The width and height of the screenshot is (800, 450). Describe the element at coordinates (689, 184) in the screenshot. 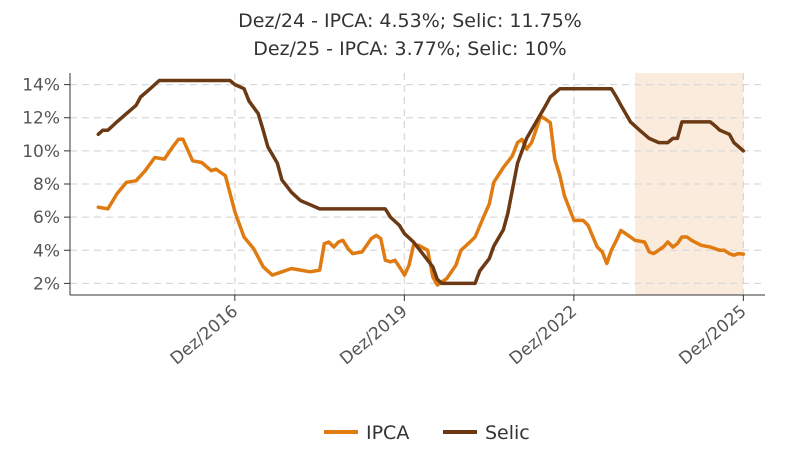

I see `forecast-highlight-band` at that location.